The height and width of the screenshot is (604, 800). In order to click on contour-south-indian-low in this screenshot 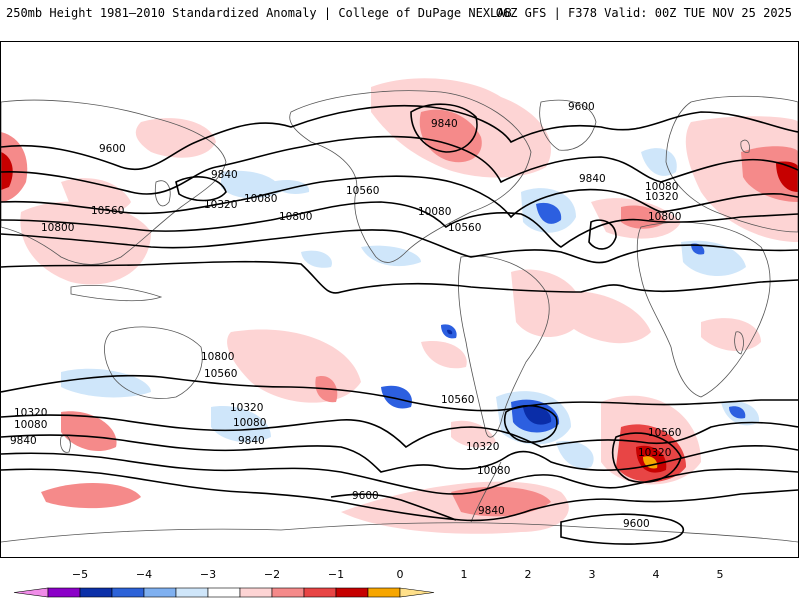, I will do `click(647, 458)`.